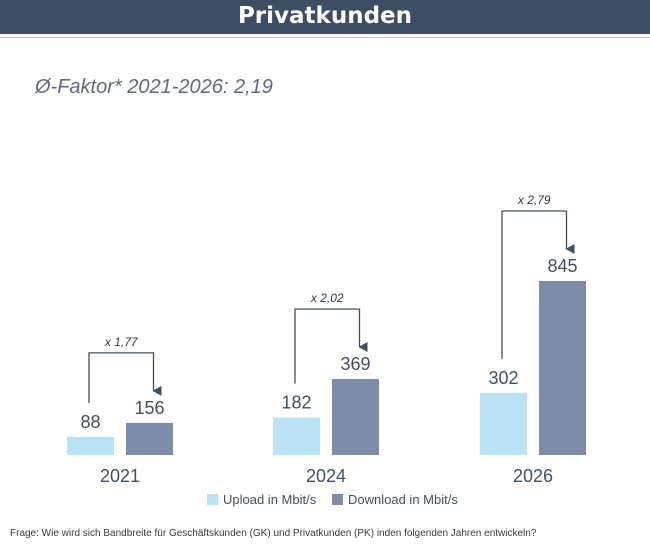  Describe the element at coordinates (355, 364) in the screenshot. I see `value-label-download-2024: 369` at that location.